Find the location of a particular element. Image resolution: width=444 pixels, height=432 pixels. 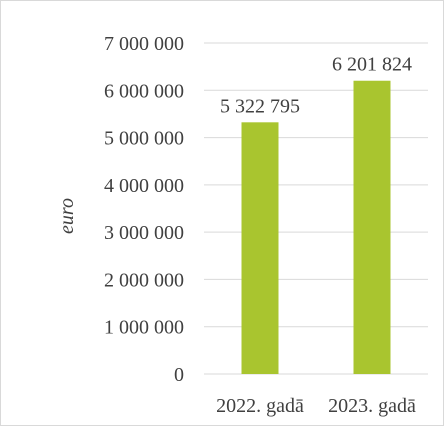

y-tick-label: 4 000 000 is located at coordinates (144, 186).